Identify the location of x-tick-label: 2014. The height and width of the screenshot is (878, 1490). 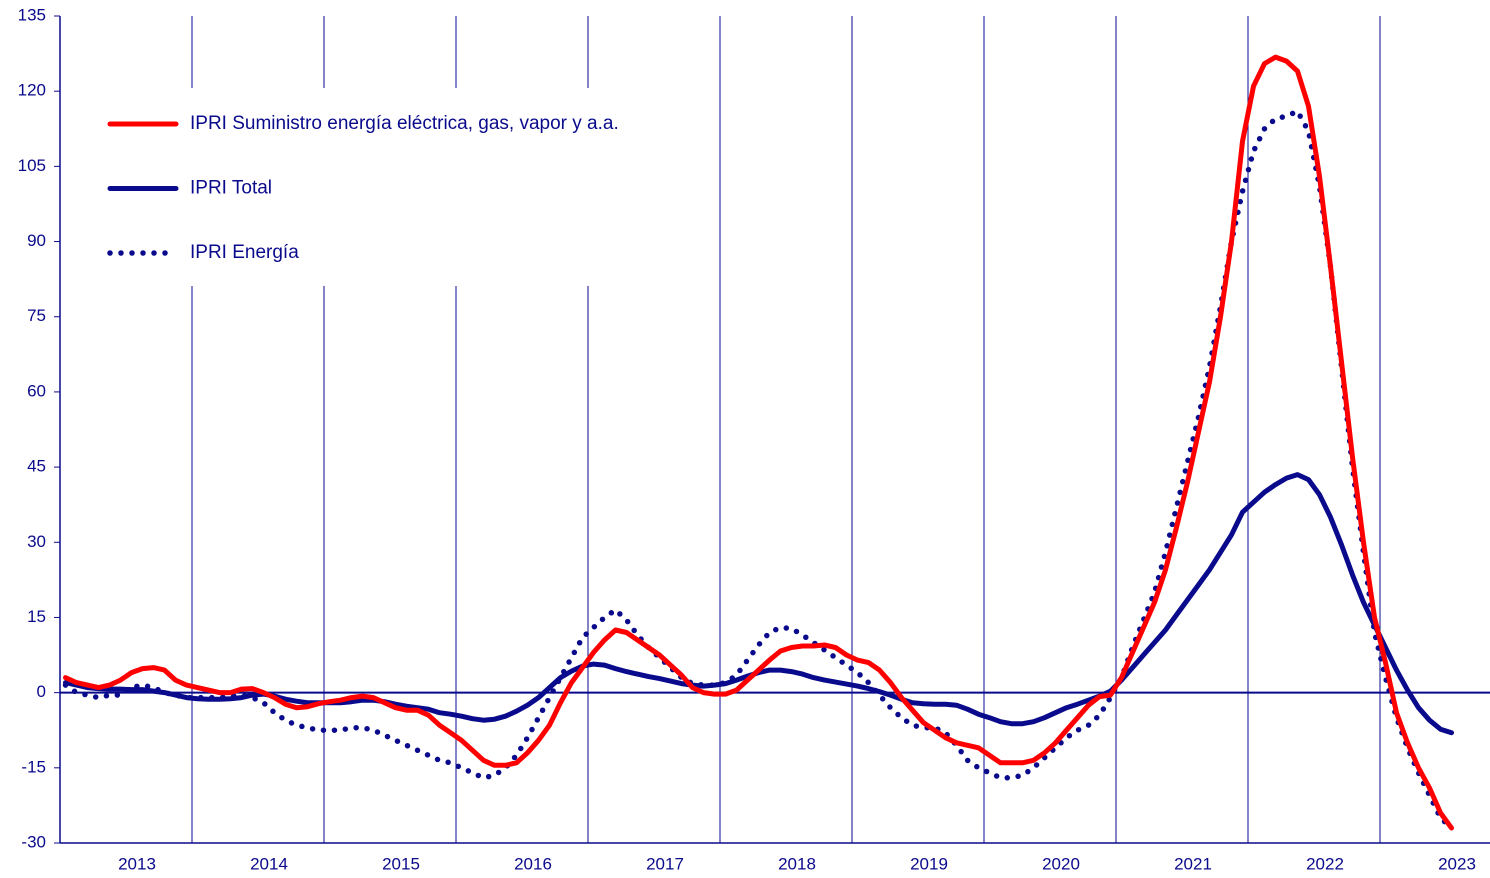
(269, 863).